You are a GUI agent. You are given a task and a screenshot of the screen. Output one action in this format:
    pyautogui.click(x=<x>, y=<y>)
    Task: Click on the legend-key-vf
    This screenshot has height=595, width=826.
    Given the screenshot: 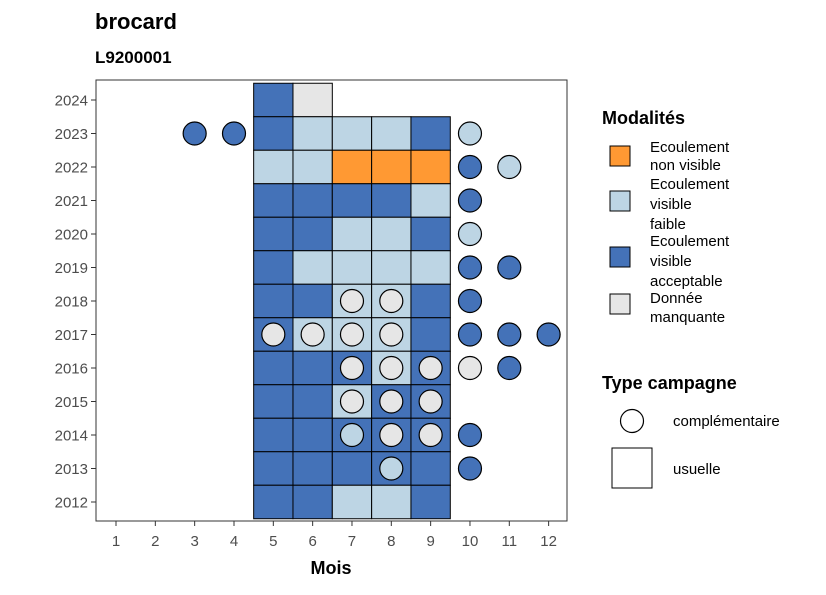 What is the action you would take?
    pyautogui.click(x=620, y=201)
    